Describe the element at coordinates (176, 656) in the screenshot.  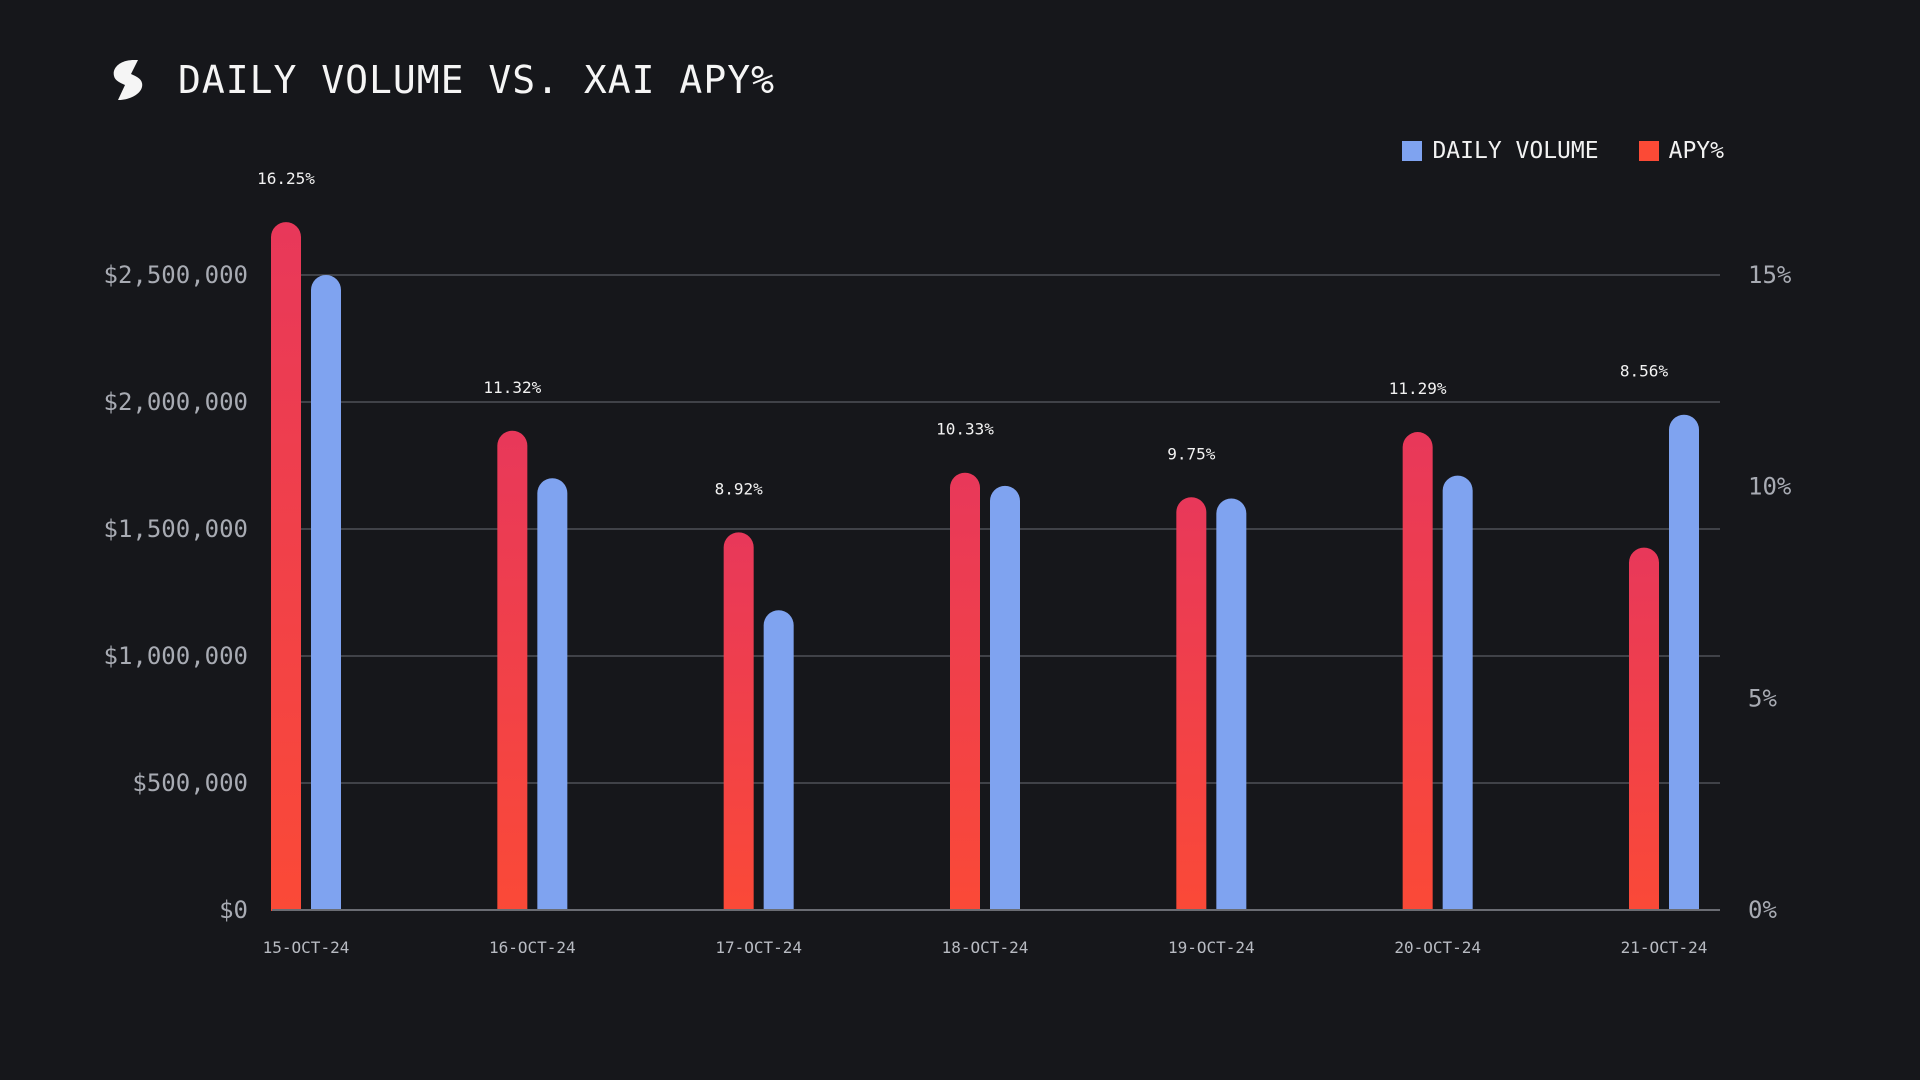
I see `y-axis-left-tick-label: $1,000,000` at that location.